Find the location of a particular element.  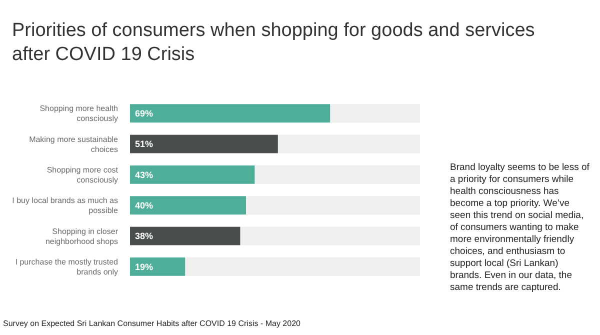

y-tick-label: Shopping more cost consciously is located at coordinates (82, 174).